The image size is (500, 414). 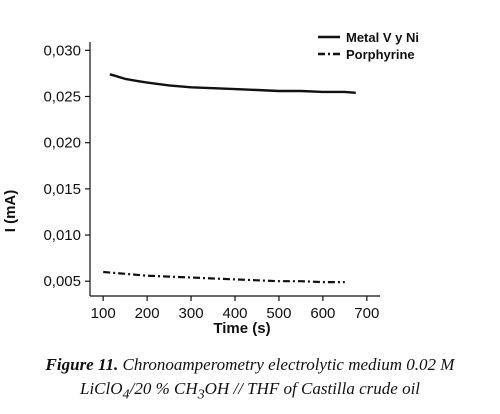 I want to click on caption-sub-2: 3, so click(x=201, y=394).